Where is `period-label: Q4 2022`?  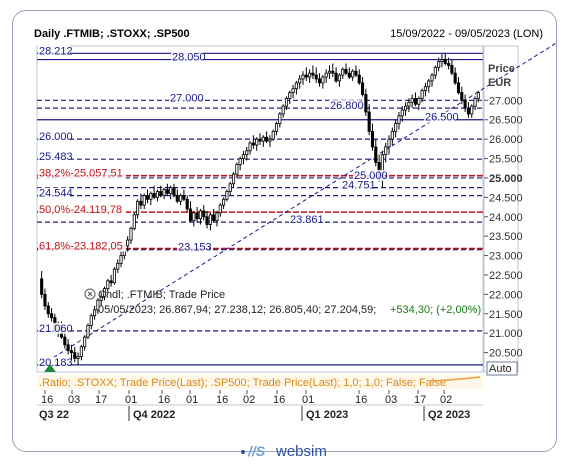
period-label: Q4 2022 is located at coordinates (154, 415).